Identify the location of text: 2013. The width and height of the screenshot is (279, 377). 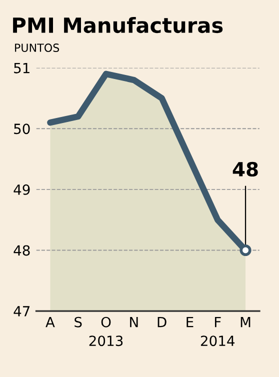
(106, 341).